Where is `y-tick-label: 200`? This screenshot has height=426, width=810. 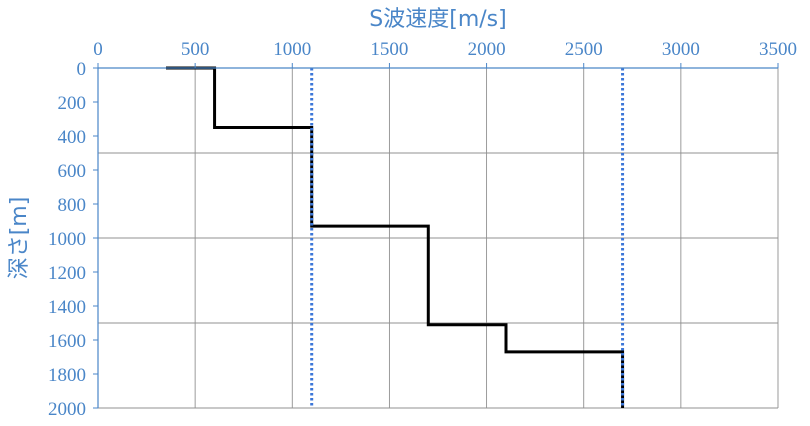 y-tick-label: 200 is located at coordinates (72, 103).